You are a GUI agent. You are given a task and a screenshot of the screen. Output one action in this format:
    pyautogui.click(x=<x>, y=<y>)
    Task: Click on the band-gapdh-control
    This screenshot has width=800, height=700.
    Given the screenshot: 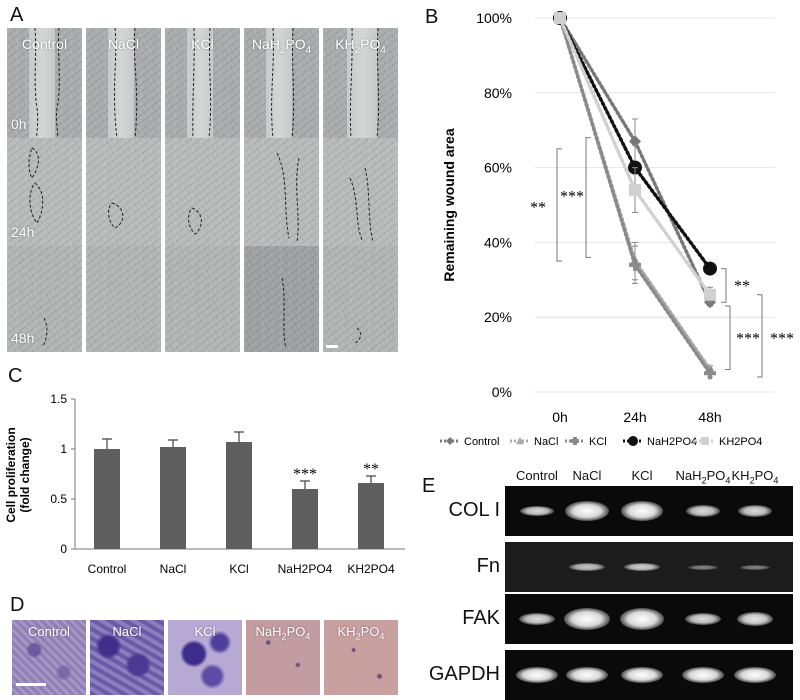 What is the action you would take?
    pyautogui.click(x=537, y=675)
    